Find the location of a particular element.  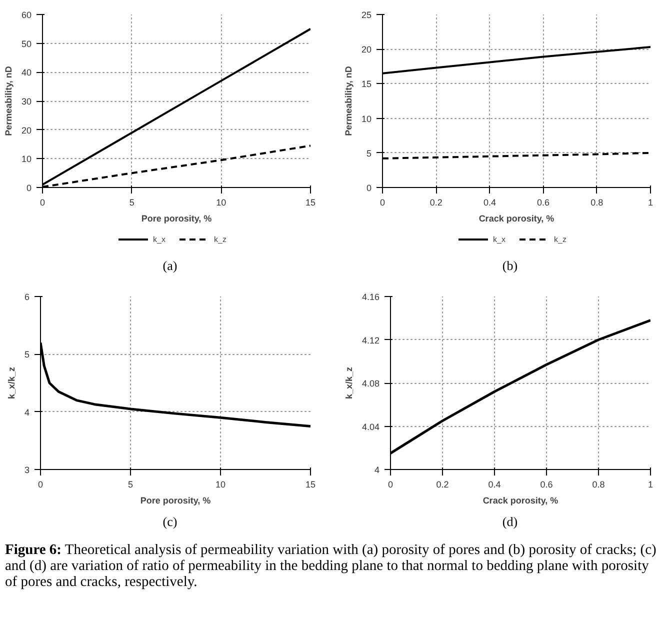

y-tick-label: 4.16 is located at coordinates (371, 297).